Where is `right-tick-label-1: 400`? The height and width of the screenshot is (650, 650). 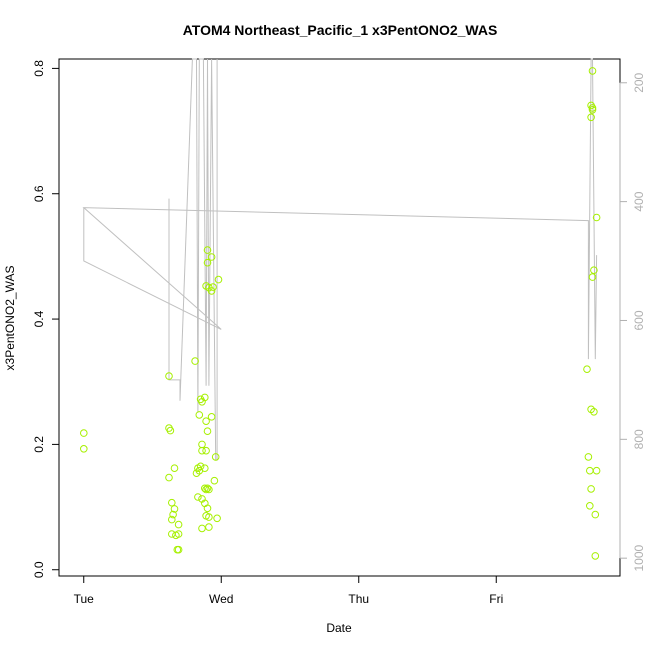
right-tick-label-1: 400 is located at coordinates (639, 201).